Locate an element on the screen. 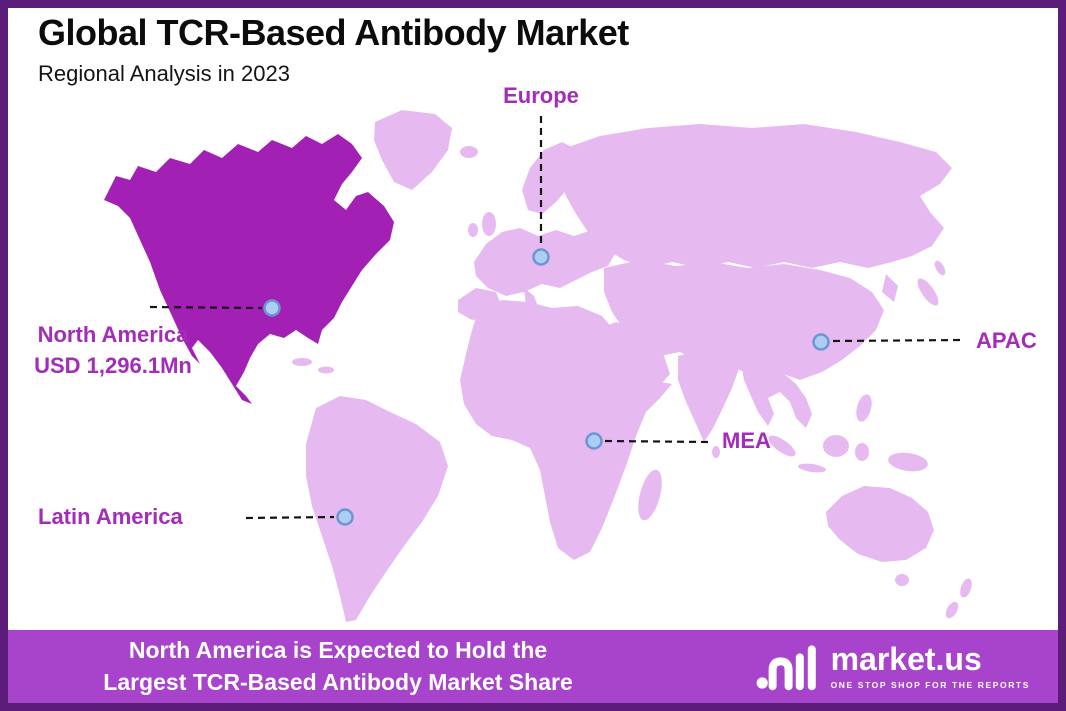  island-cuba is located at coordinates (302, 362).